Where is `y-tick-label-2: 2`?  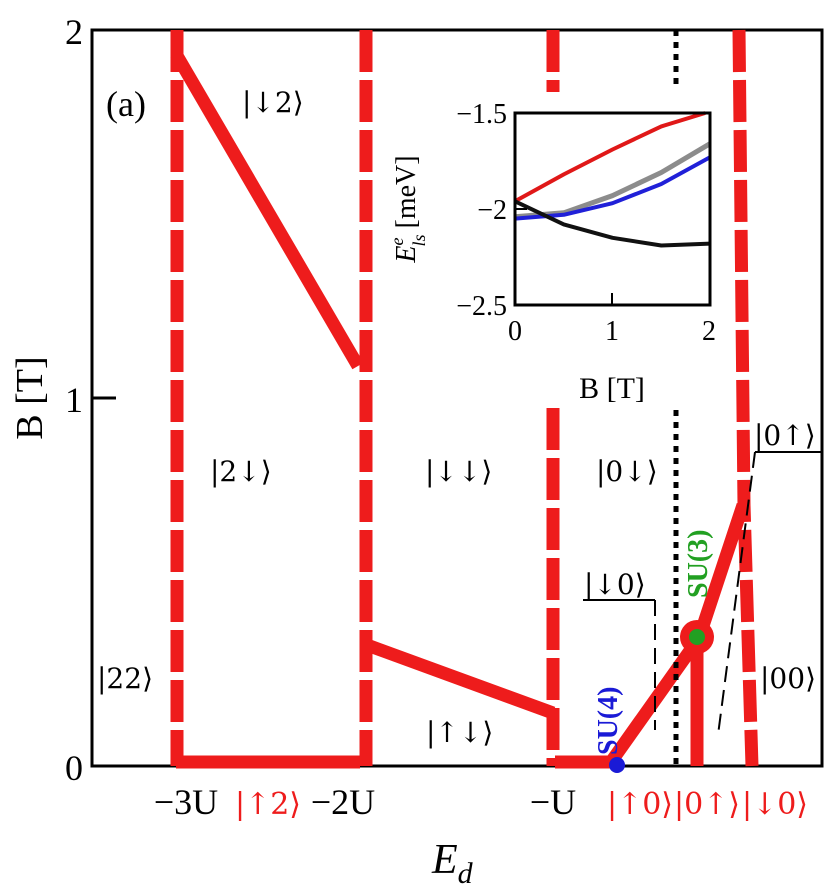 y-tick-label-2: 2 is located at coordinates (74, 32).